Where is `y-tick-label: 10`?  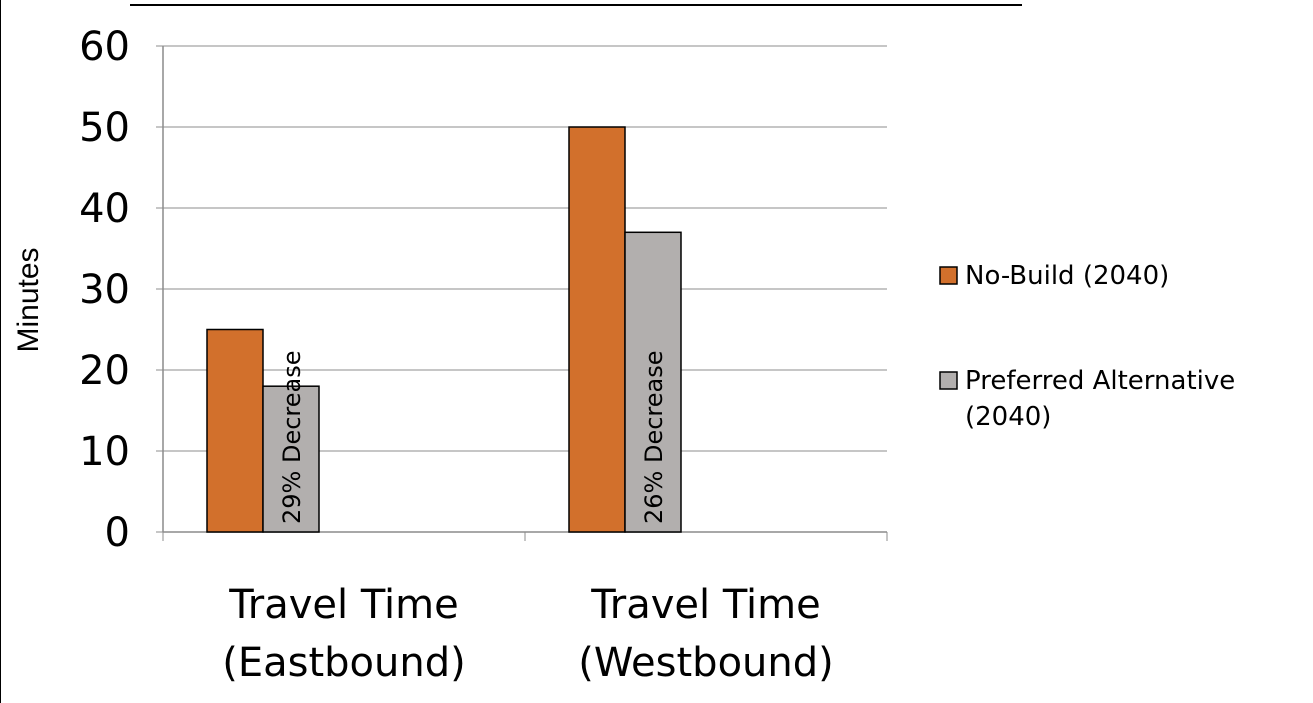
y-tick-label: 10 is located at coordinates (104, 452).